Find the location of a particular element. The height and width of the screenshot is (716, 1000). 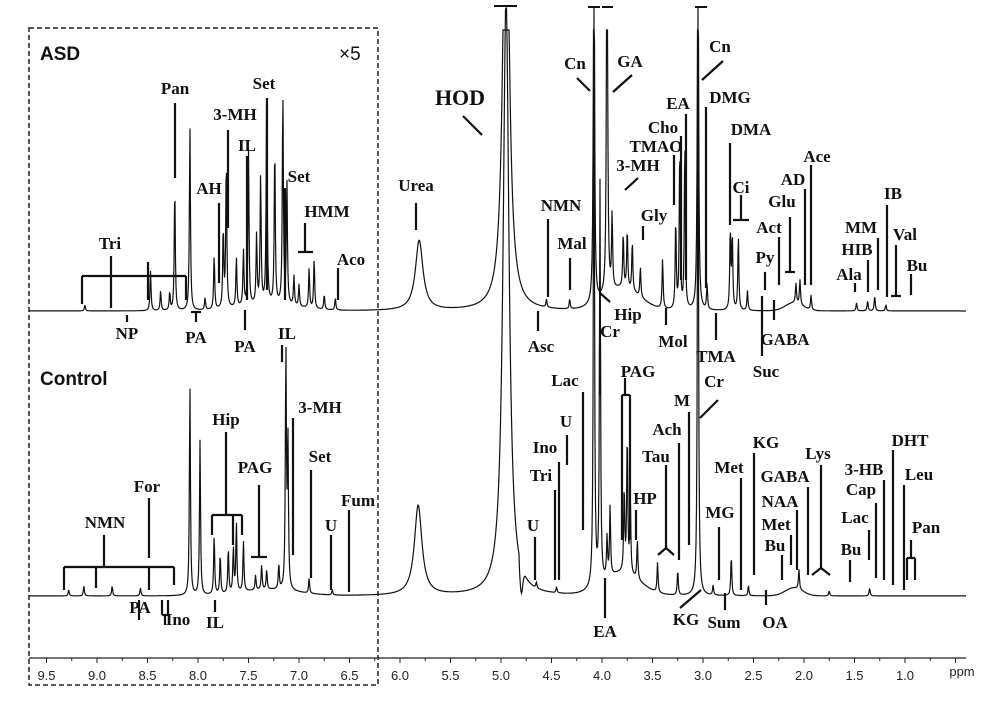

annotation-label: Hip is located at coordinates (225, 419).